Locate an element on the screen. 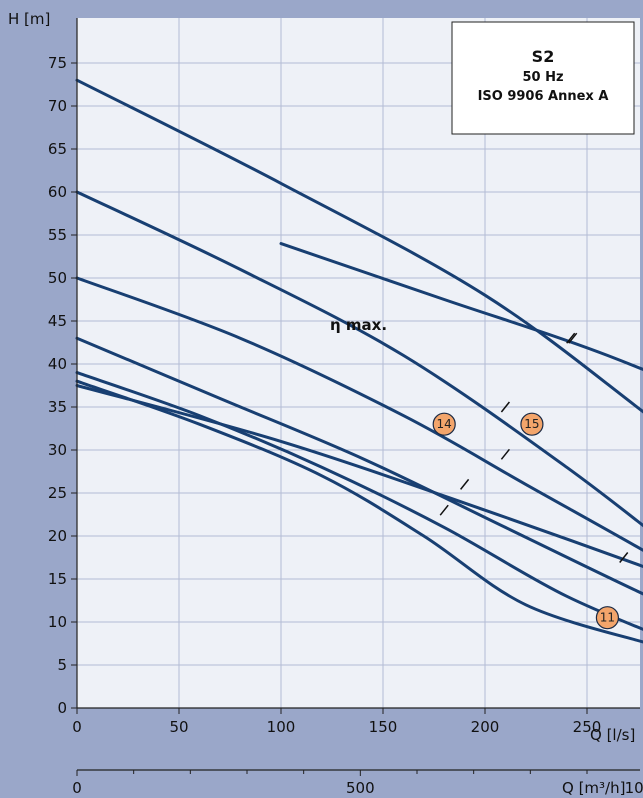  info-box: S2 50 Hz ISO 9906 Annex A is located at coordinates (543, 78).